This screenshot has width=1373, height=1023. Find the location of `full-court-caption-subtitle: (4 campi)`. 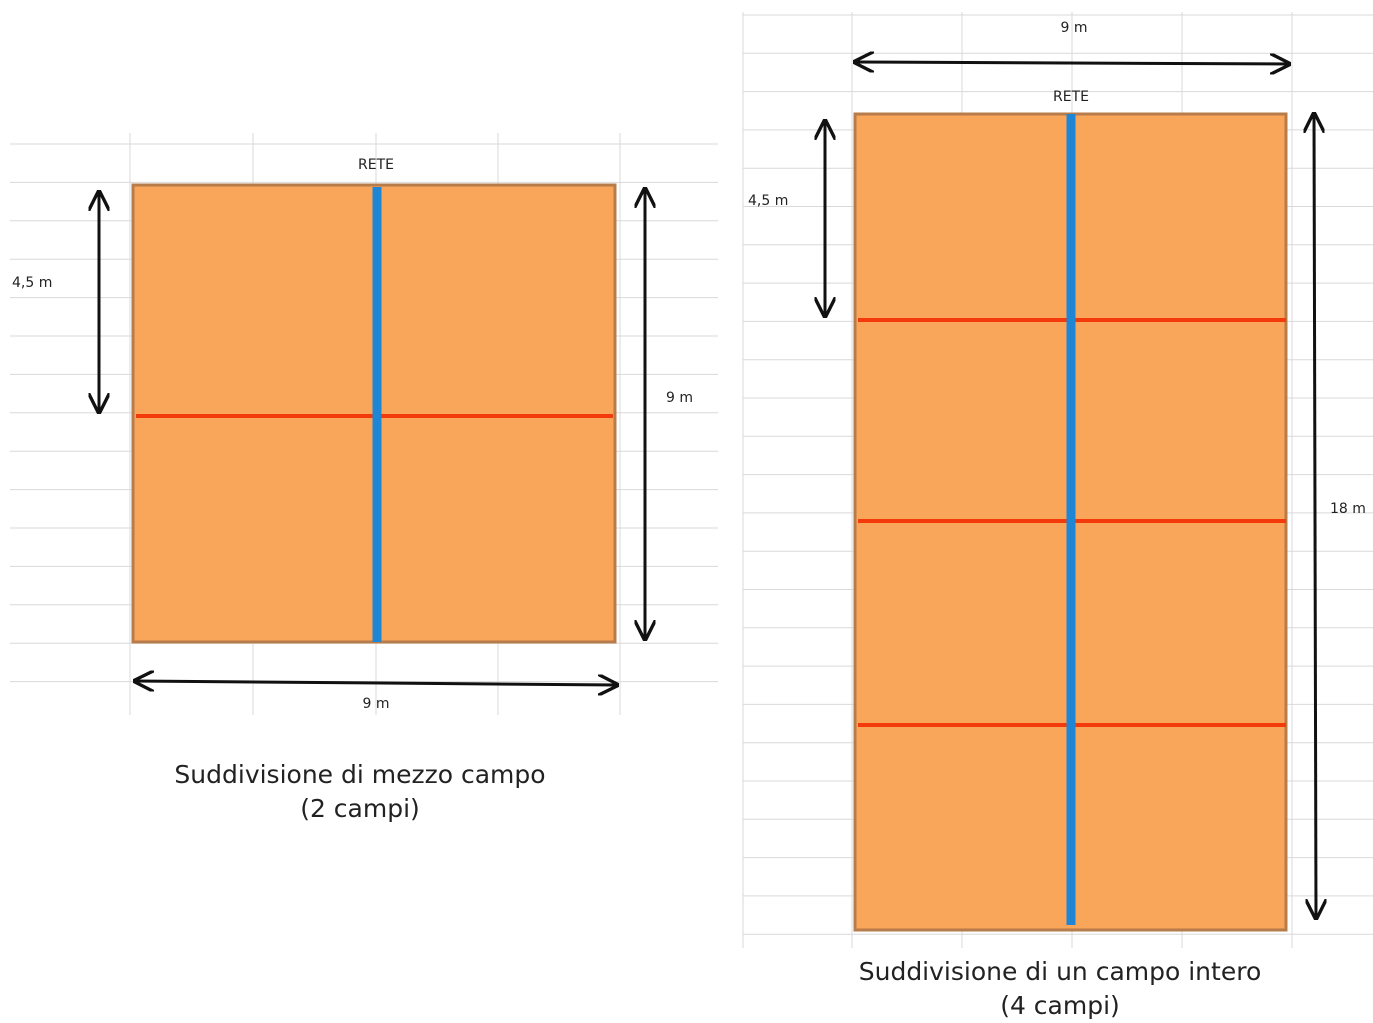

full-court-caption-subtitle: (4 campi) is located at coordinates (1060, 1005).